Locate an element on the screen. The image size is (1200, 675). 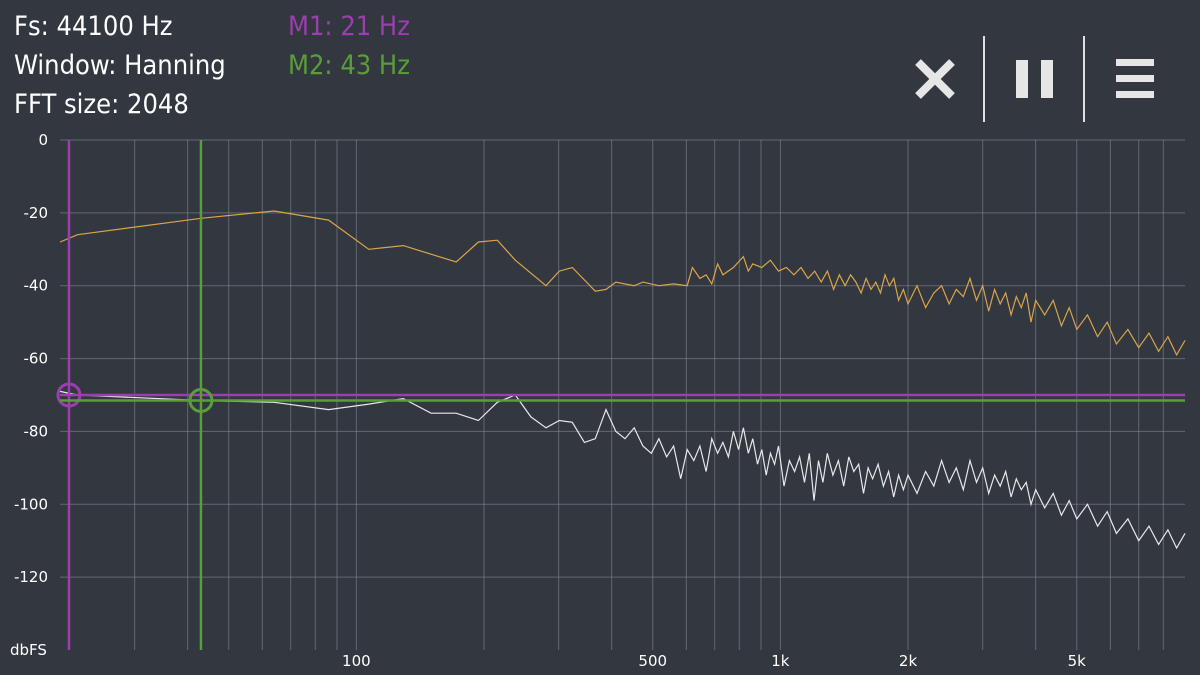
sample-rate-label: Fs: 44100 Hz is located at coordinates (93, 26).